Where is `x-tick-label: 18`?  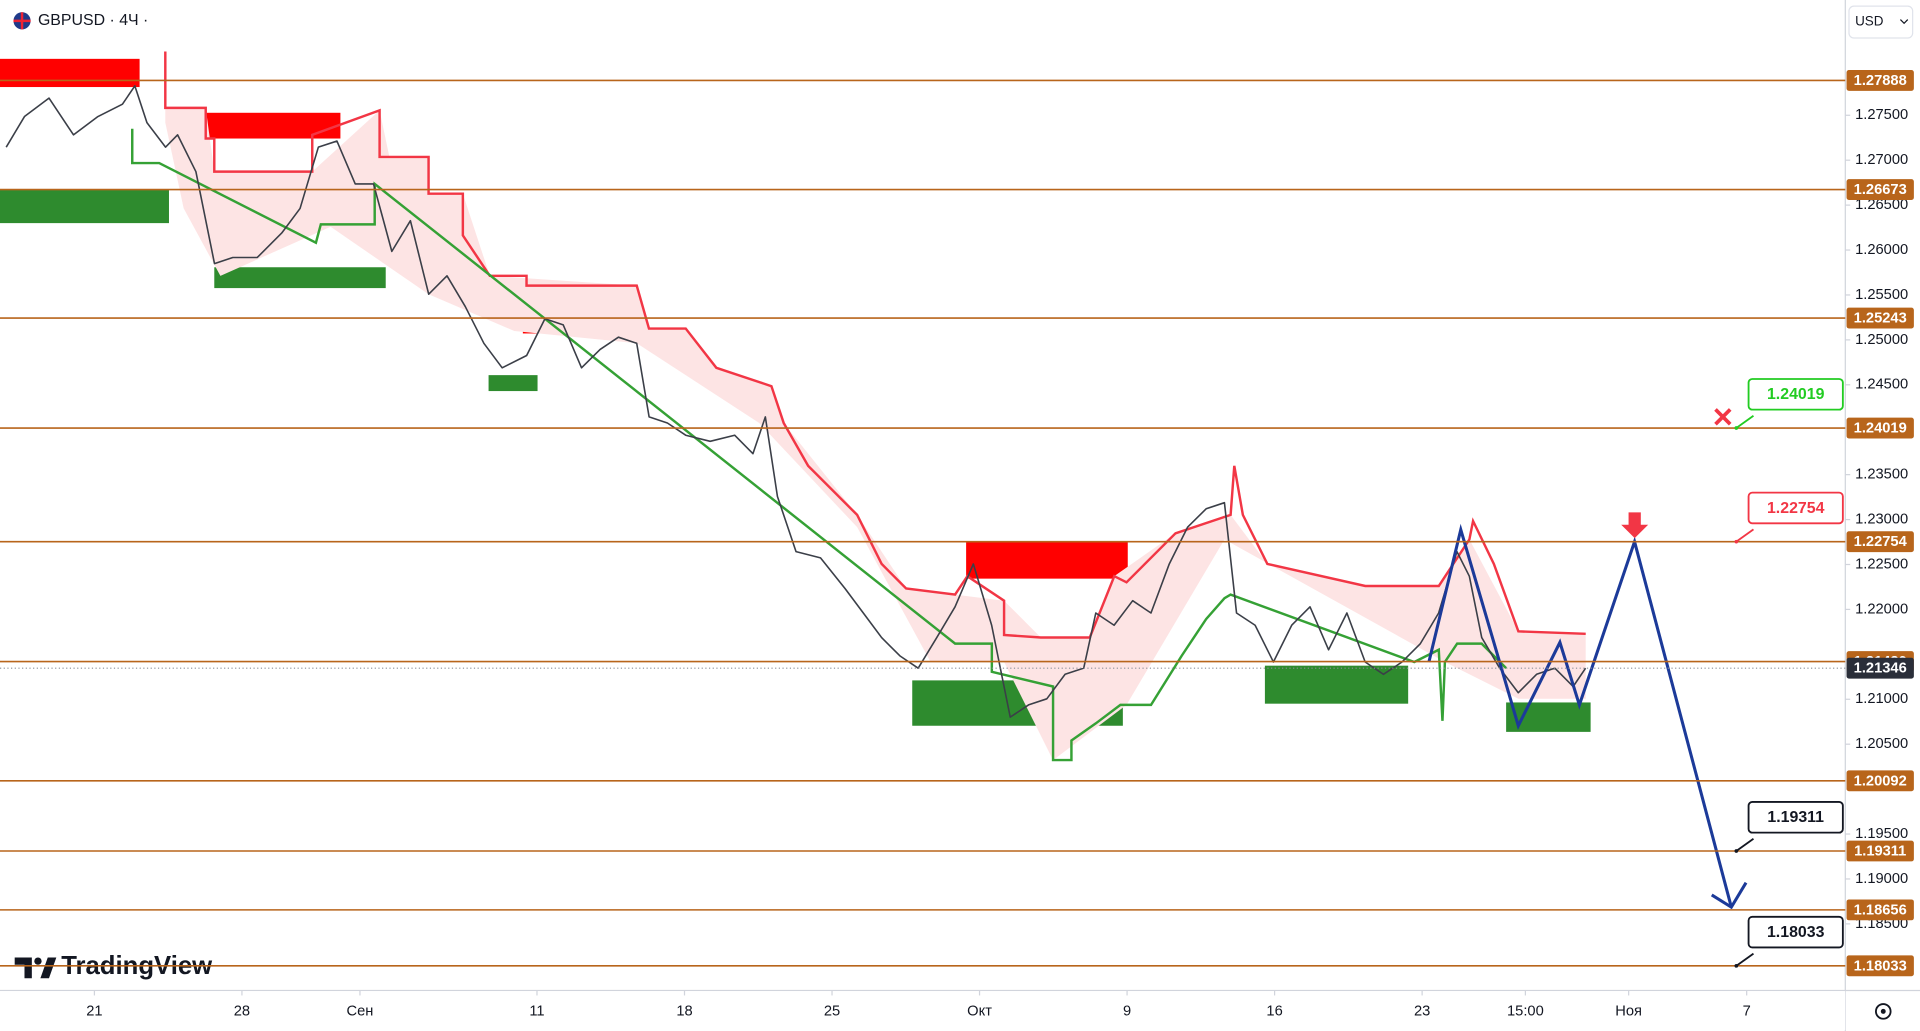 x-tick-label: 18 is located at coordinates (684, 1011).